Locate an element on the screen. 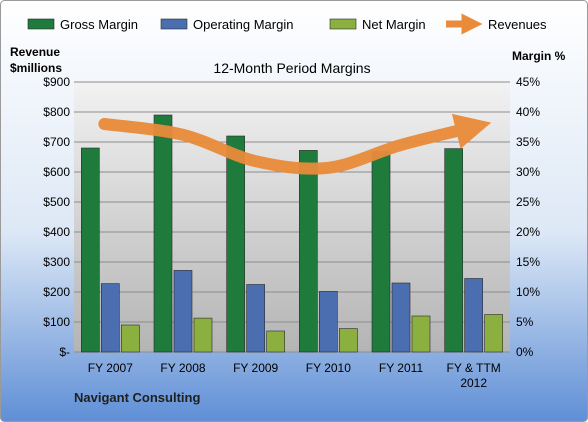 This screenshot has height=422, width=588. y-right-tick-label: 15% is located at coordinates (528, 262).